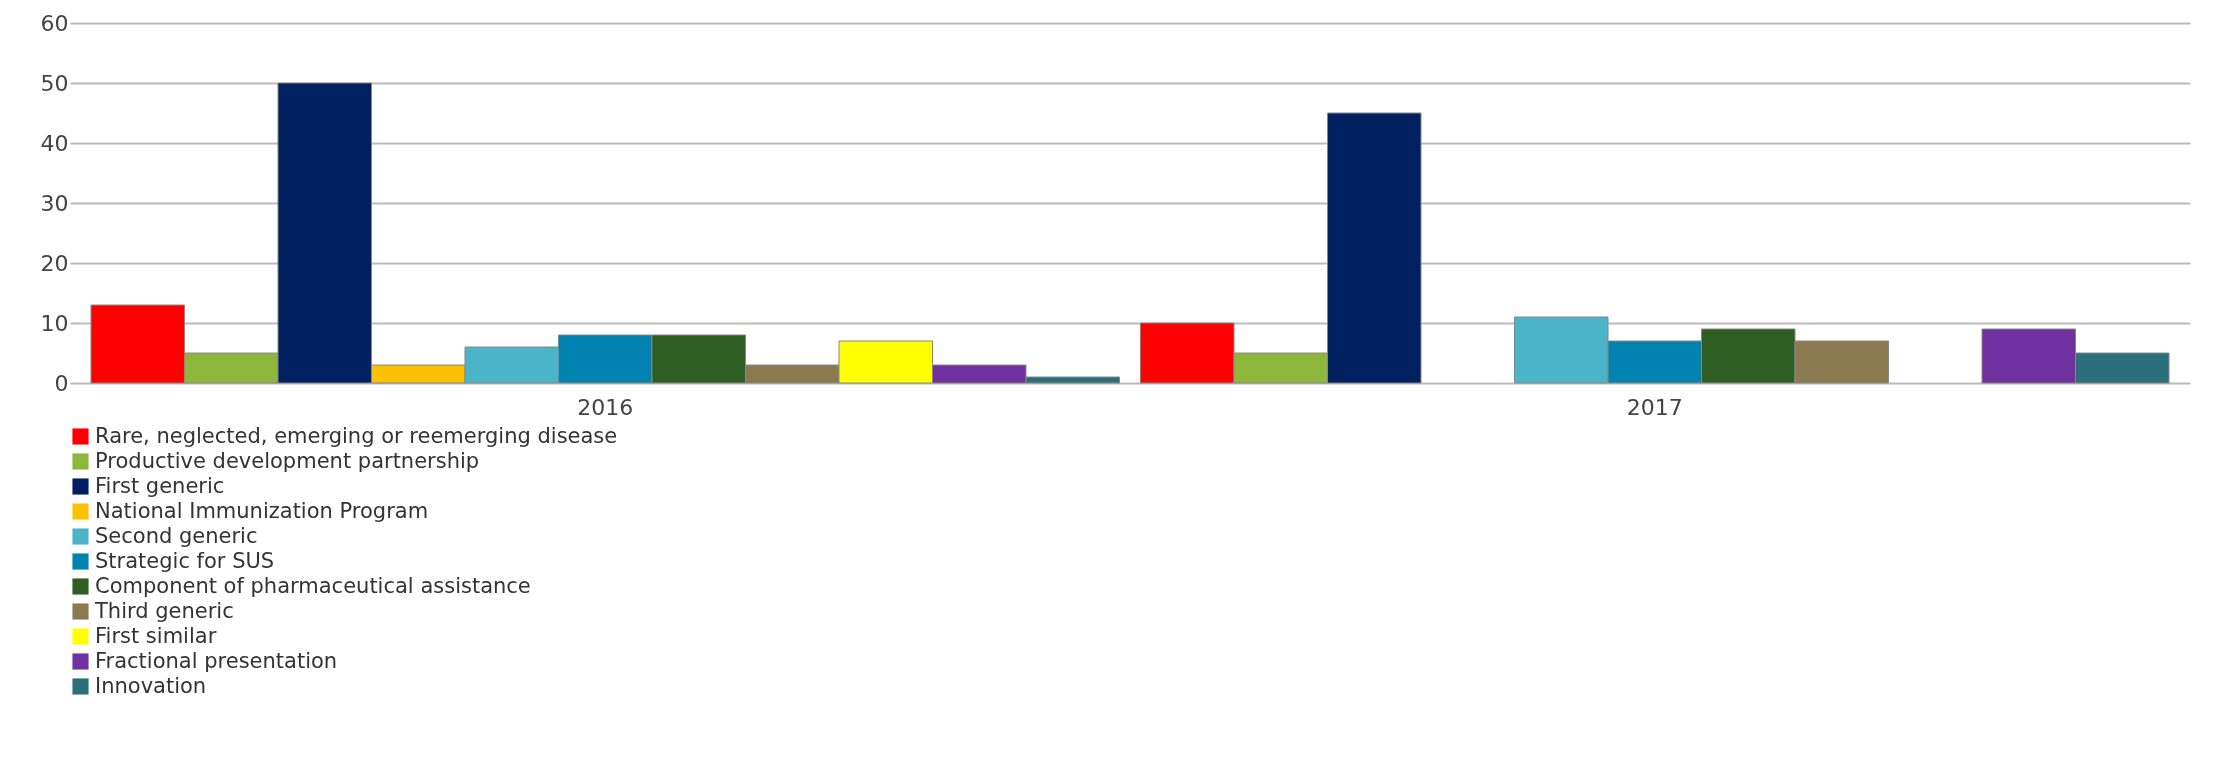  Describe the element at coordinates (176, 535) in the screenshot. I see `legend-label: Second generic` at that location.